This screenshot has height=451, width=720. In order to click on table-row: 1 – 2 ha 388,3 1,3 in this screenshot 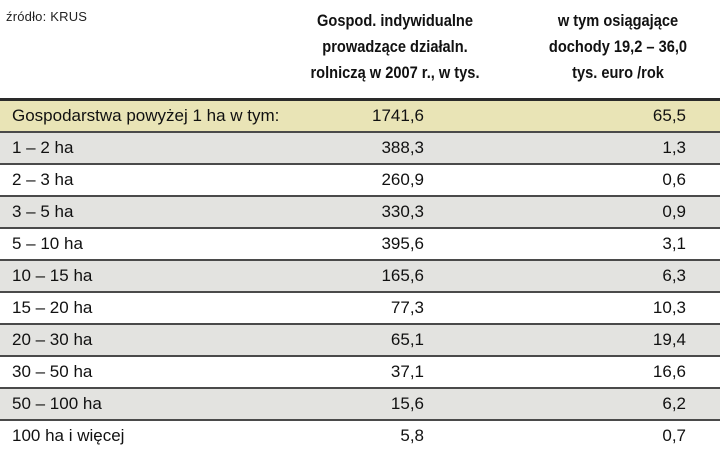, I will do `click(360, 149)`.